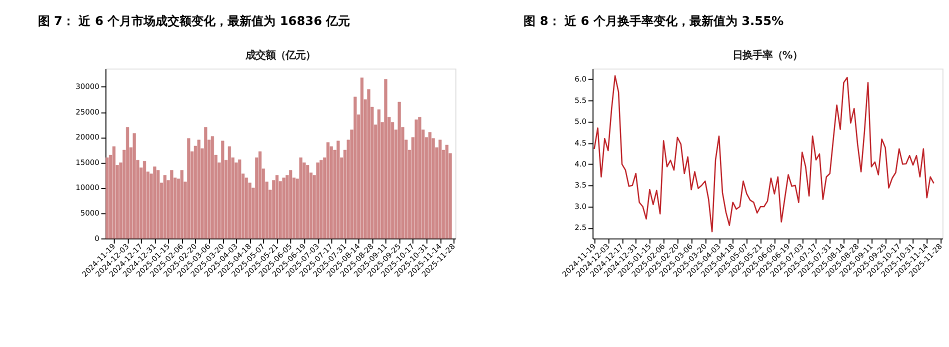 This screenshot has width=949, height=347. I want to click on y-tick-label: 5.0, so click(580, 121).